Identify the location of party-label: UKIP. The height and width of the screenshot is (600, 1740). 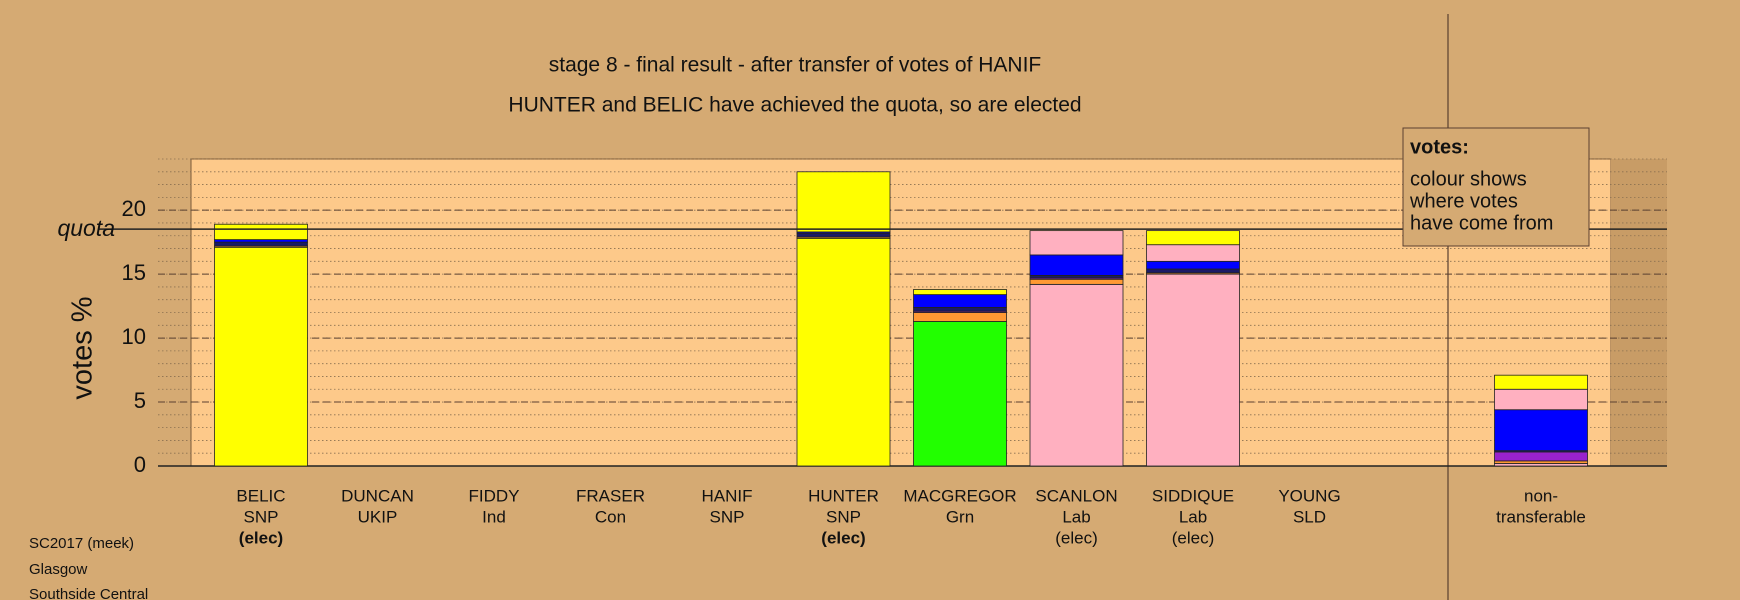
(378, 516).